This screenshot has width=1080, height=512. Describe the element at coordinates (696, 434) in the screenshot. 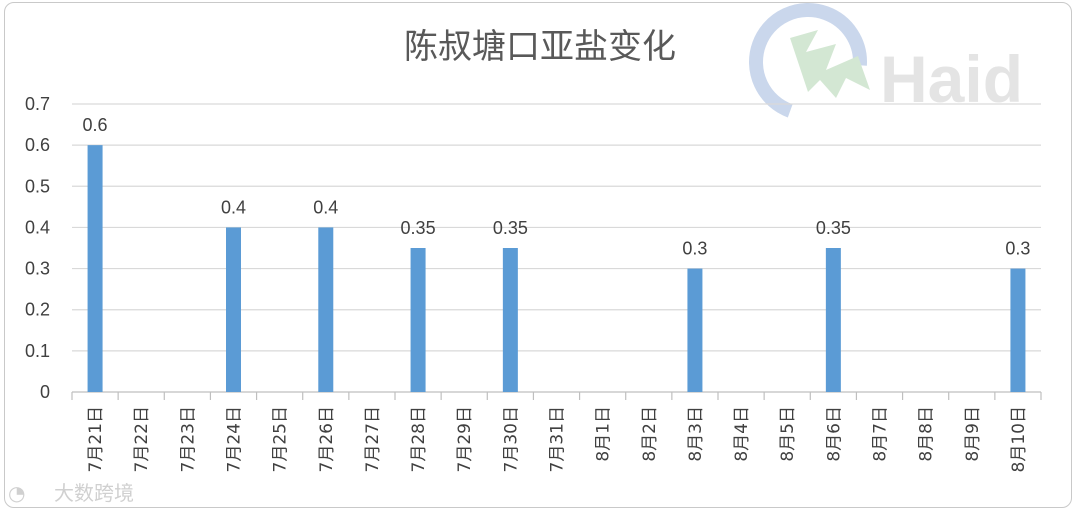

I see `x-tick-label: 8月3日` at that location.